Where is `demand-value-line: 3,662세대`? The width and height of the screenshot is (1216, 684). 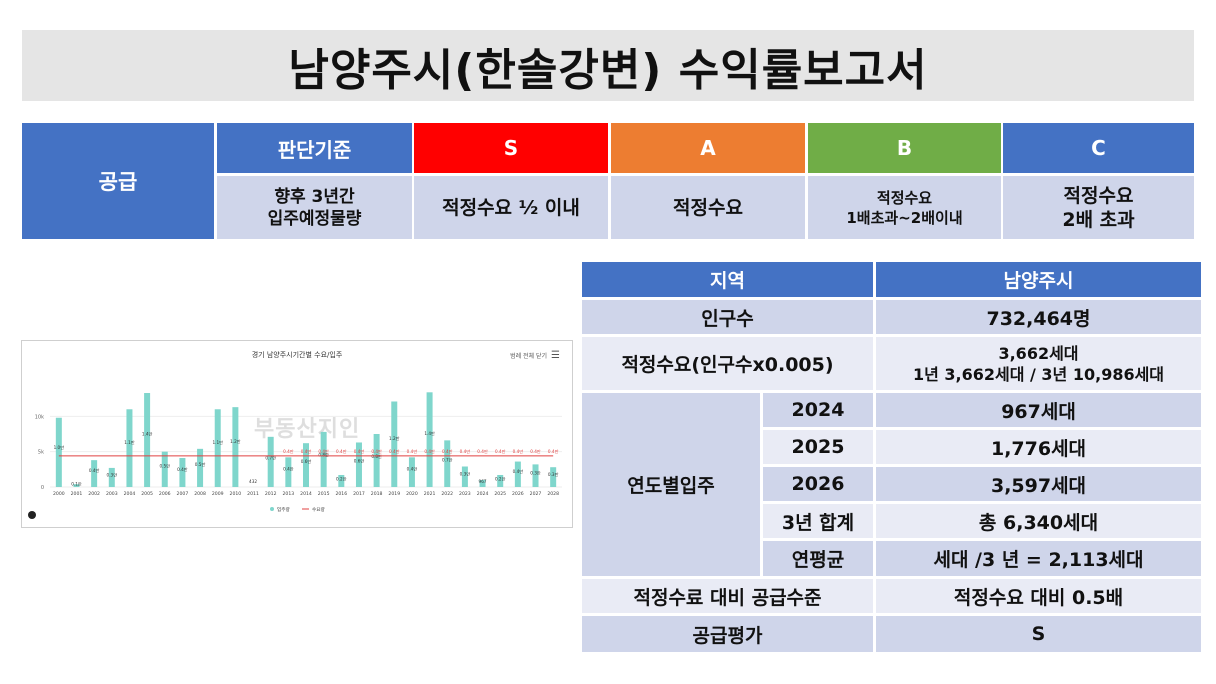
demand-value-line: 3,662세대 is located at coordinates (1038, 353).